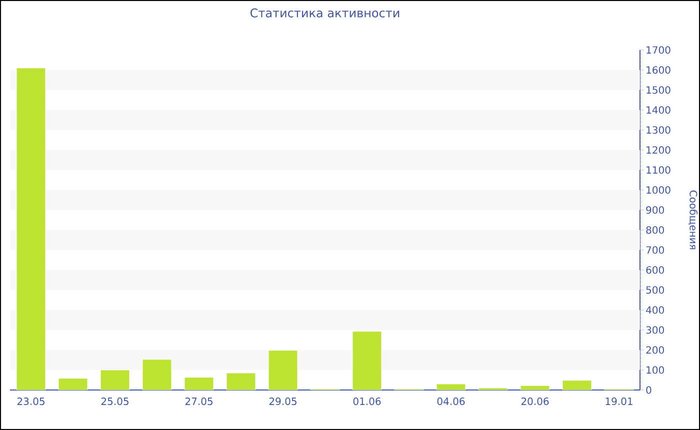 The width and height of the screenshot is (700, 430). I want to click on y-tick-label: 900, so click(655, 210).